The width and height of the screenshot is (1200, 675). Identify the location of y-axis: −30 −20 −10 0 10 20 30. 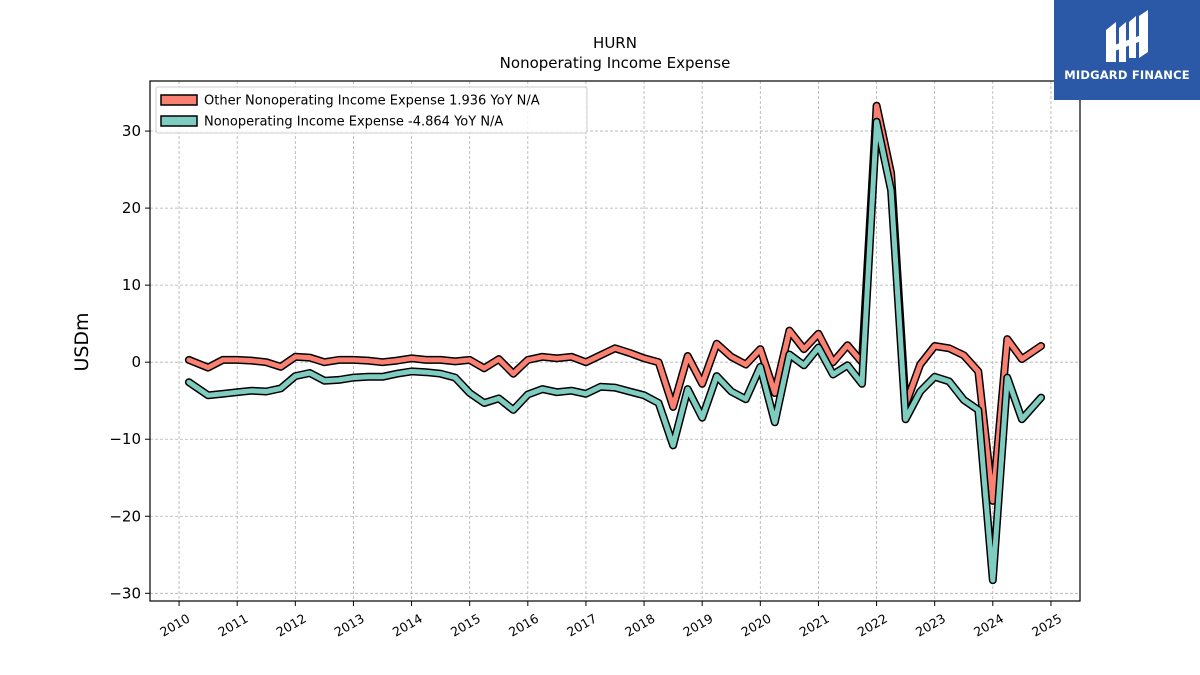
(129, 362).